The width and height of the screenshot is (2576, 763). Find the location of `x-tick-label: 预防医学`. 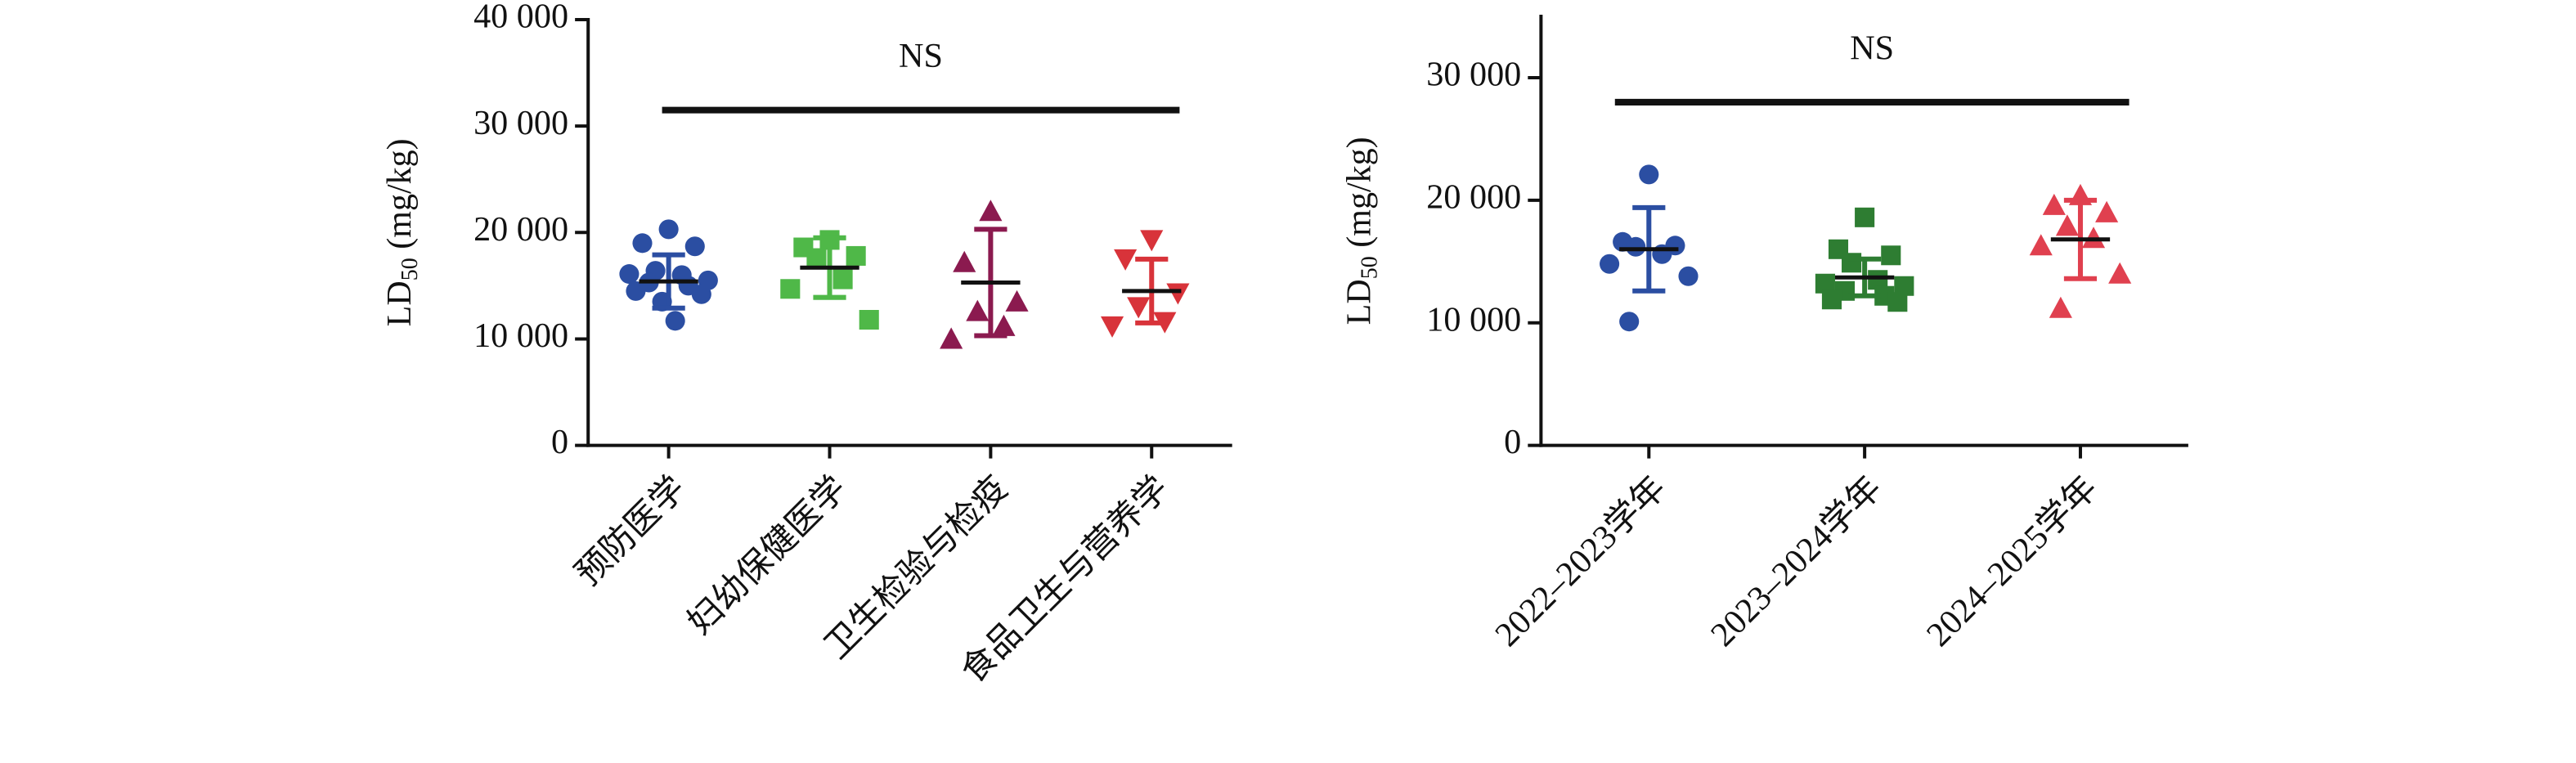

x-tick-label: 预防医学 is located at coordinates (631, 531).